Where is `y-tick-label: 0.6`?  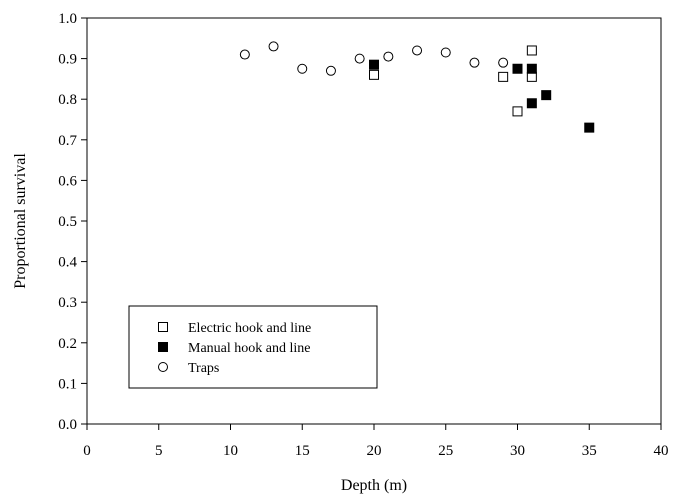 y-tick-label: 0.6 is located at coordinates (67, 181).